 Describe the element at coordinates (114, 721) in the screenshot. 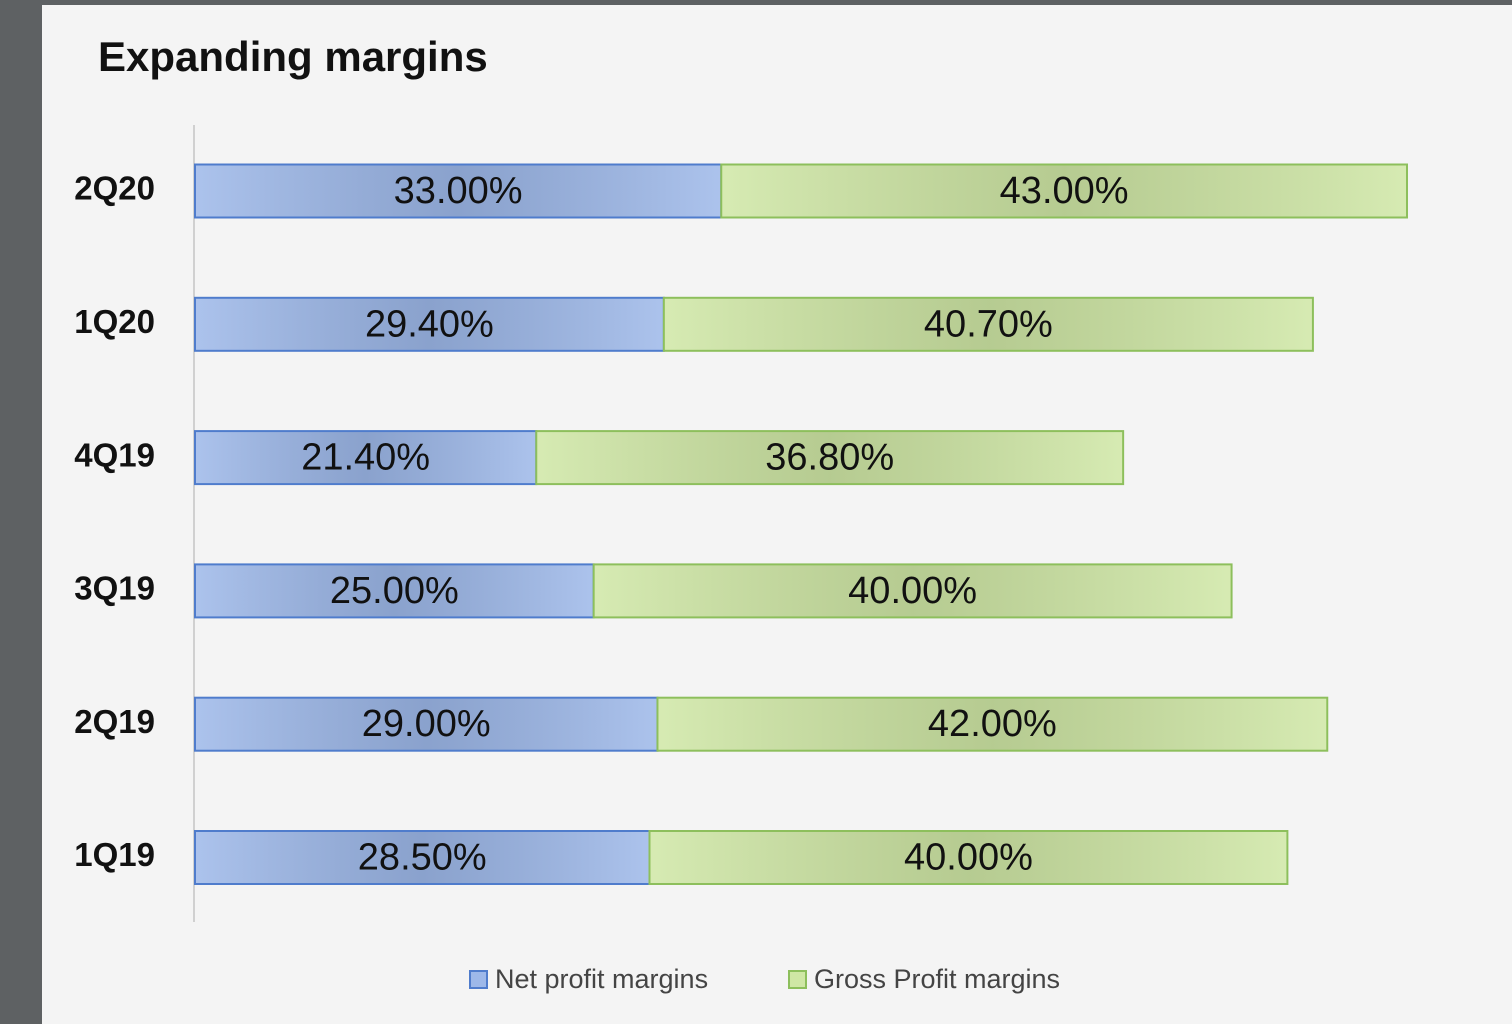

I see `y-tick-label: 2Q19` at that location.